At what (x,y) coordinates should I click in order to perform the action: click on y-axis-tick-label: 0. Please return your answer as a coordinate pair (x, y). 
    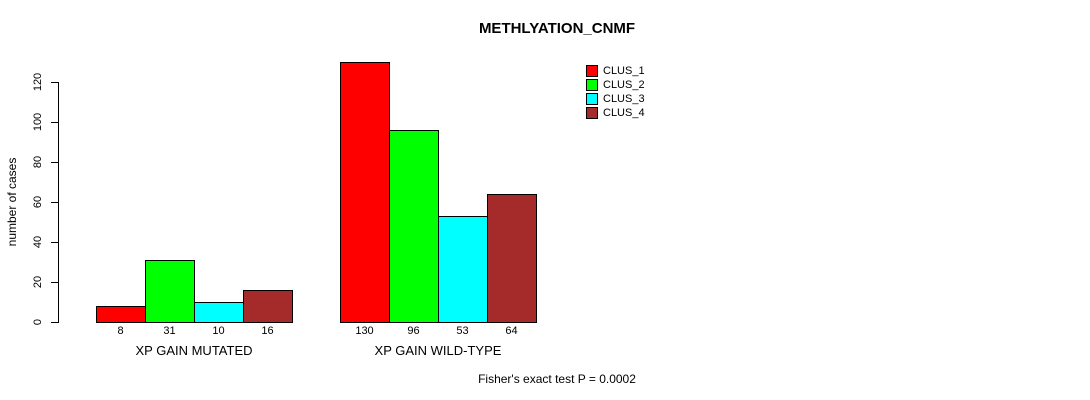
    Looking at the image, I should click on (38, 322).